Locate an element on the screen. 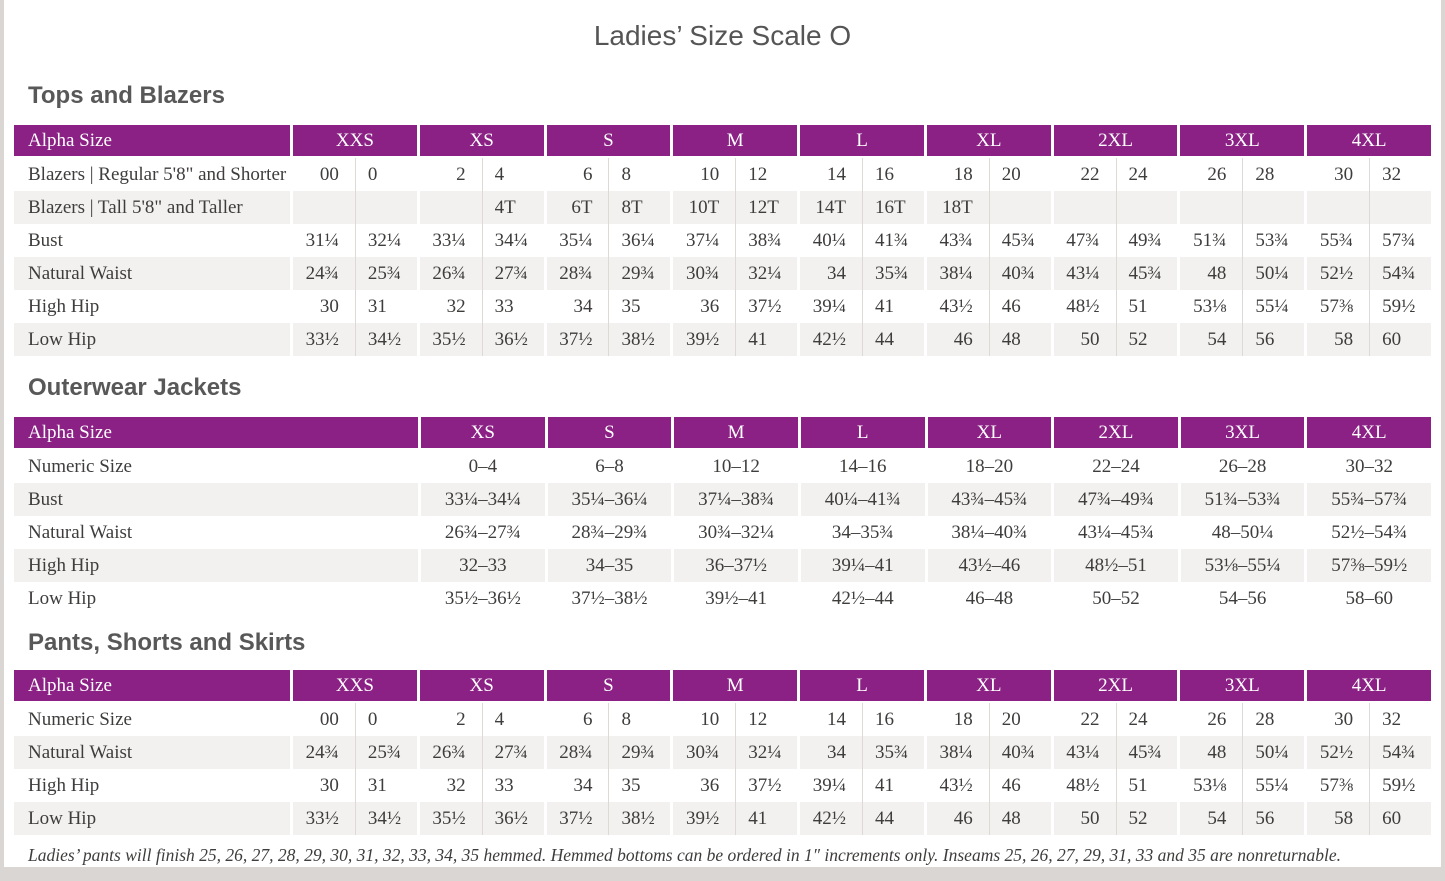 This screenshot has height=881, width=1445. row-label: Blazers | Tall 5'8" and Taller is located at coordinates (152, 207).